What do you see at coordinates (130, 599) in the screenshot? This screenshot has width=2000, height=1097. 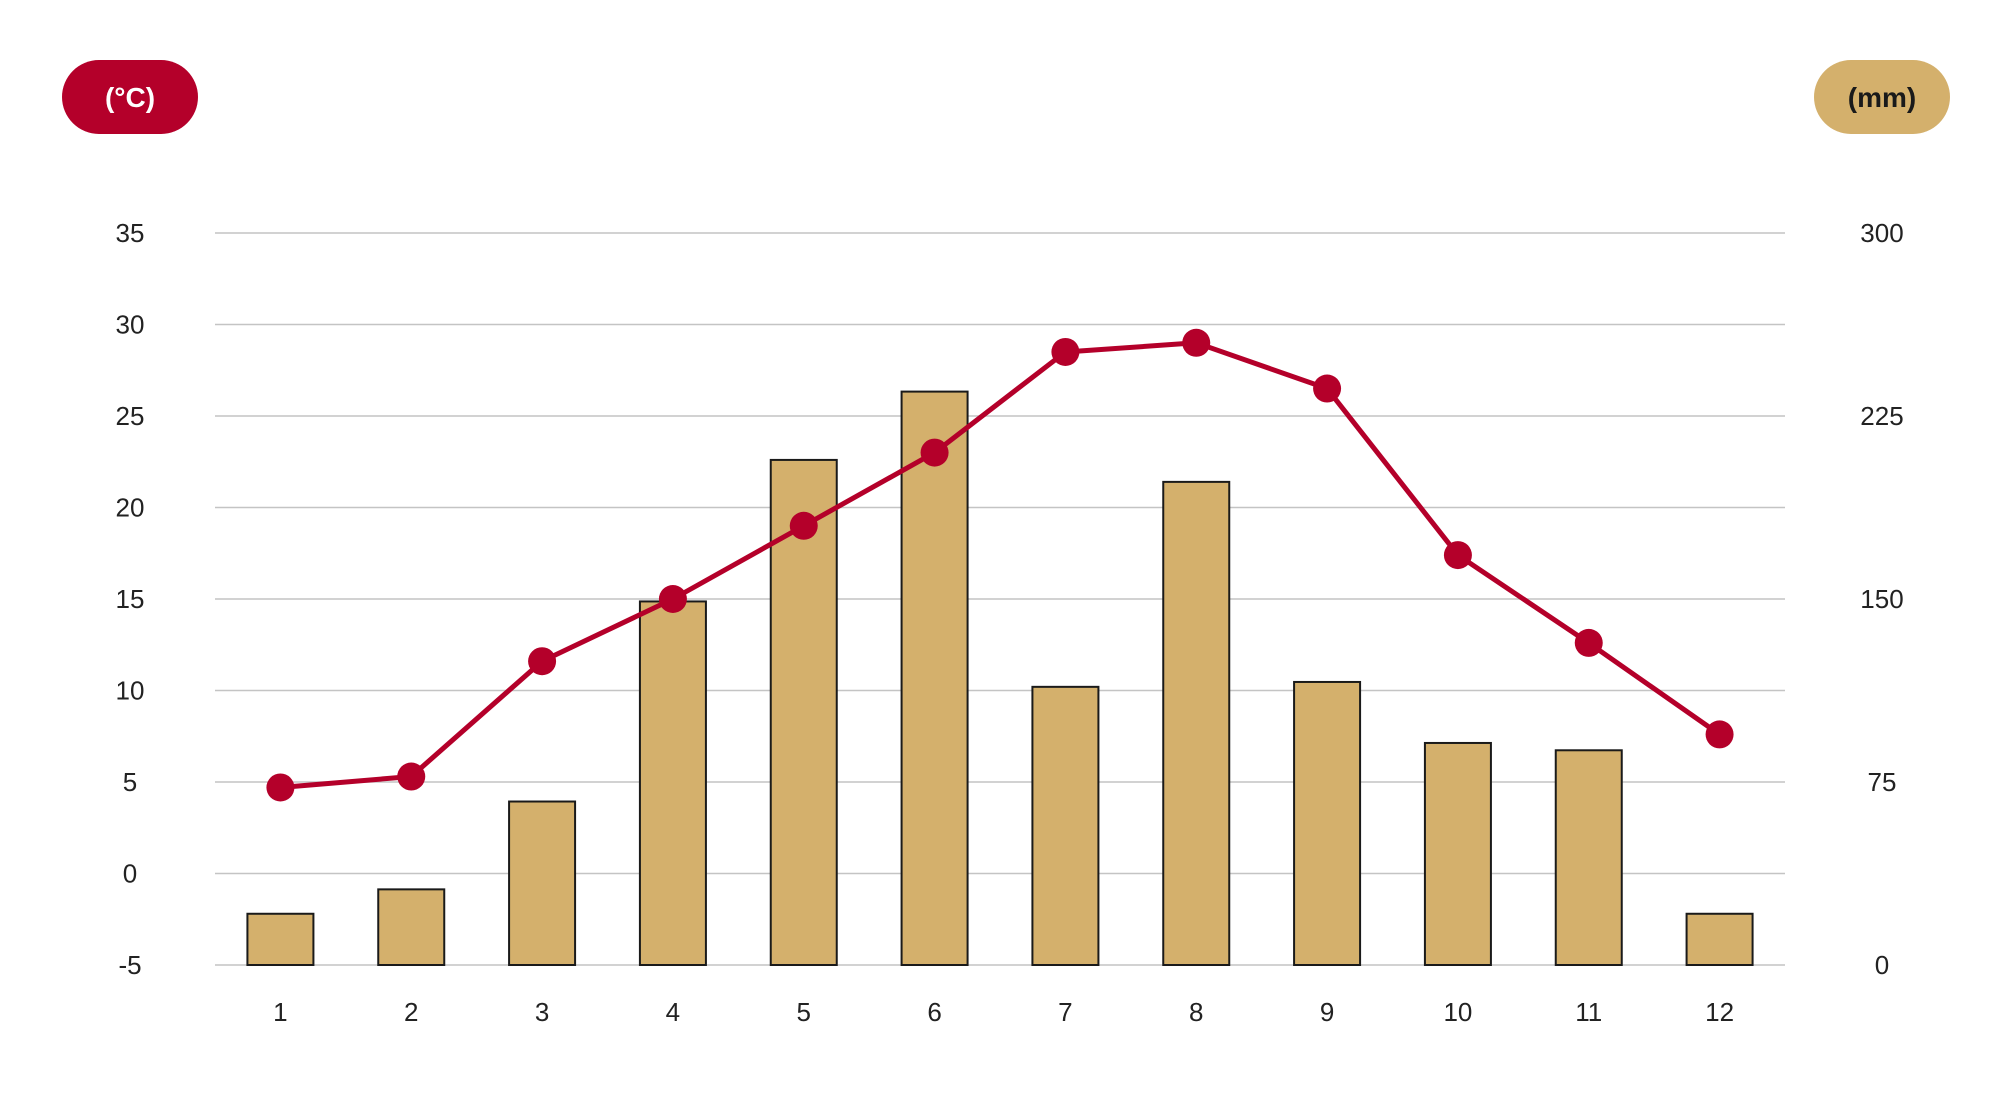 I see `y-left-tick-label: 15` at bounding box center [130, 599].